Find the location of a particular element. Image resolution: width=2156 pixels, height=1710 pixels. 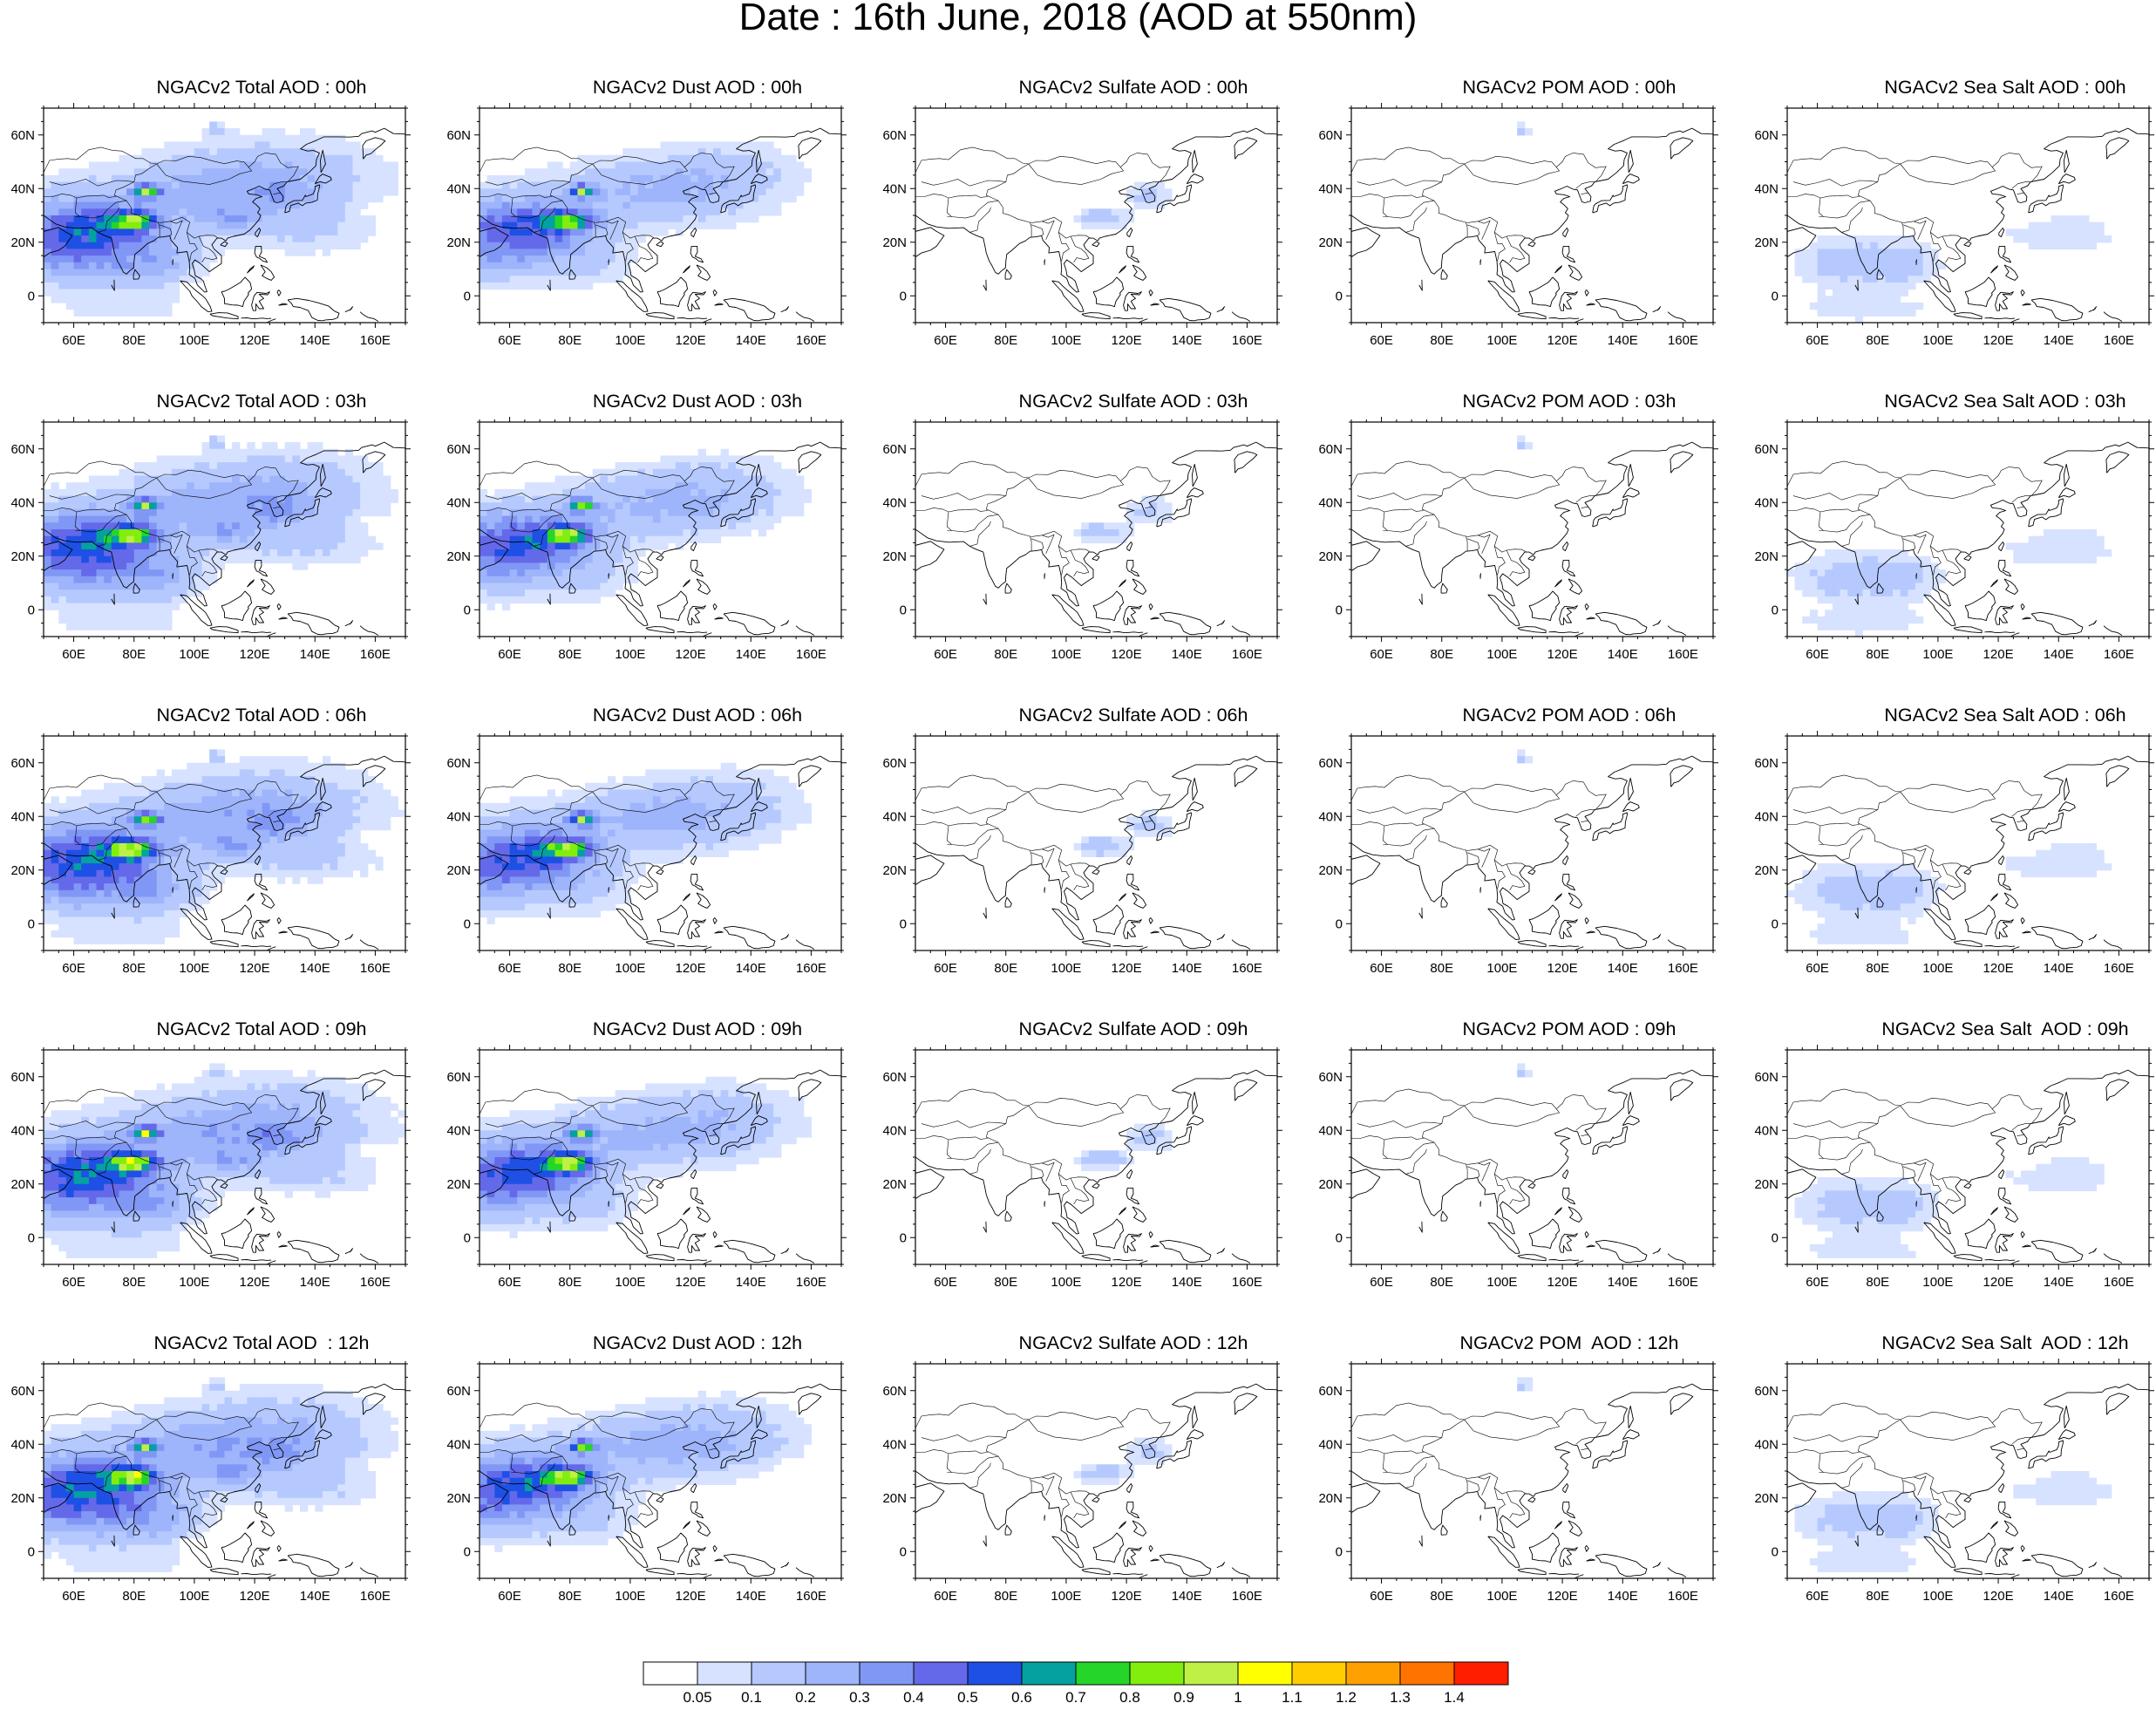

lon-tick-label: 100E is located at coordinates (1066, 340).